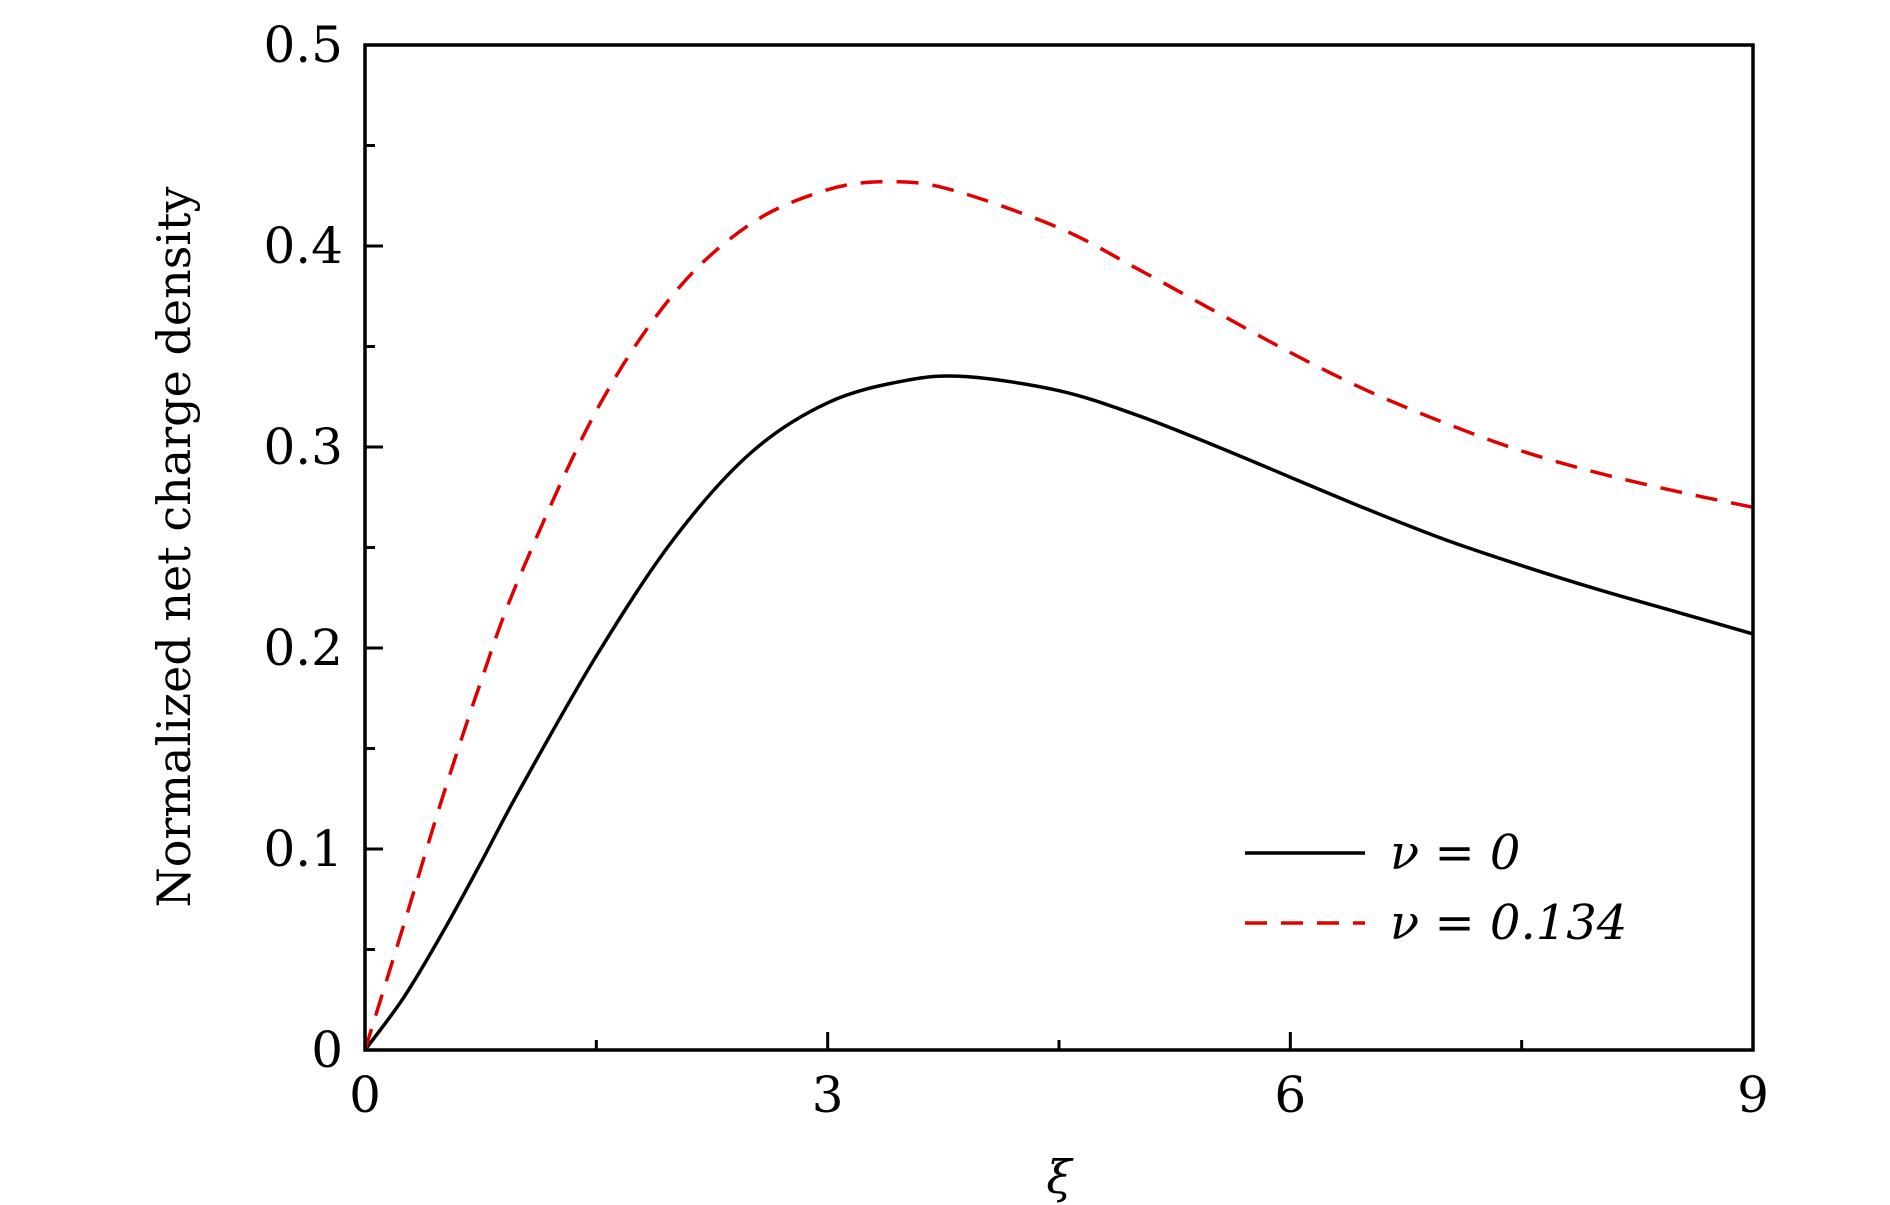  I want to click on y-tick-label: 0.4, so click(303, 246).